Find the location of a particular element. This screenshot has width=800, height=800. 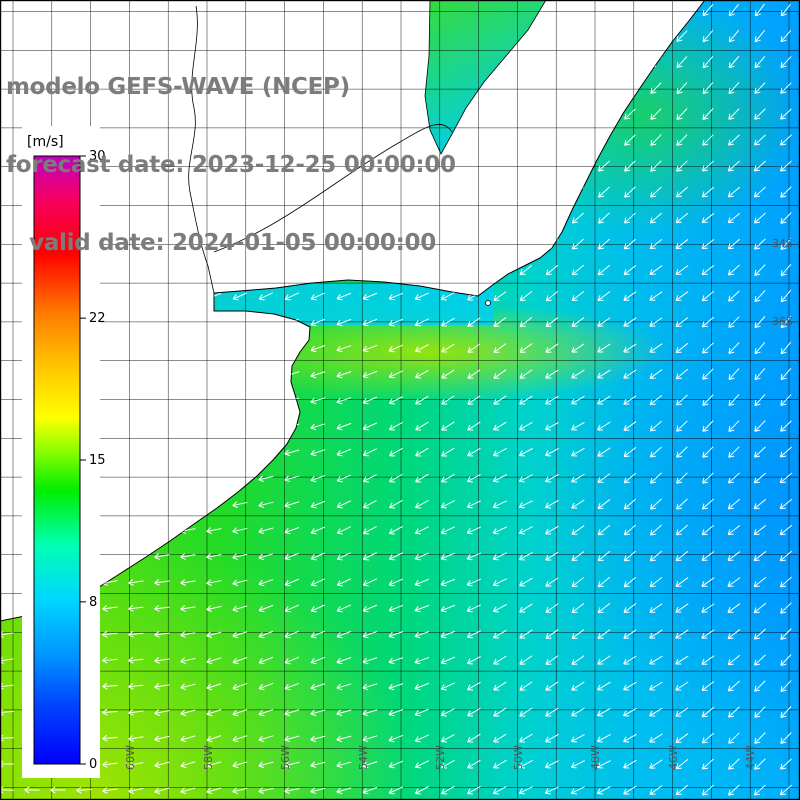

colorbar-tick-label: 8 is located at coordinates (93, 602).